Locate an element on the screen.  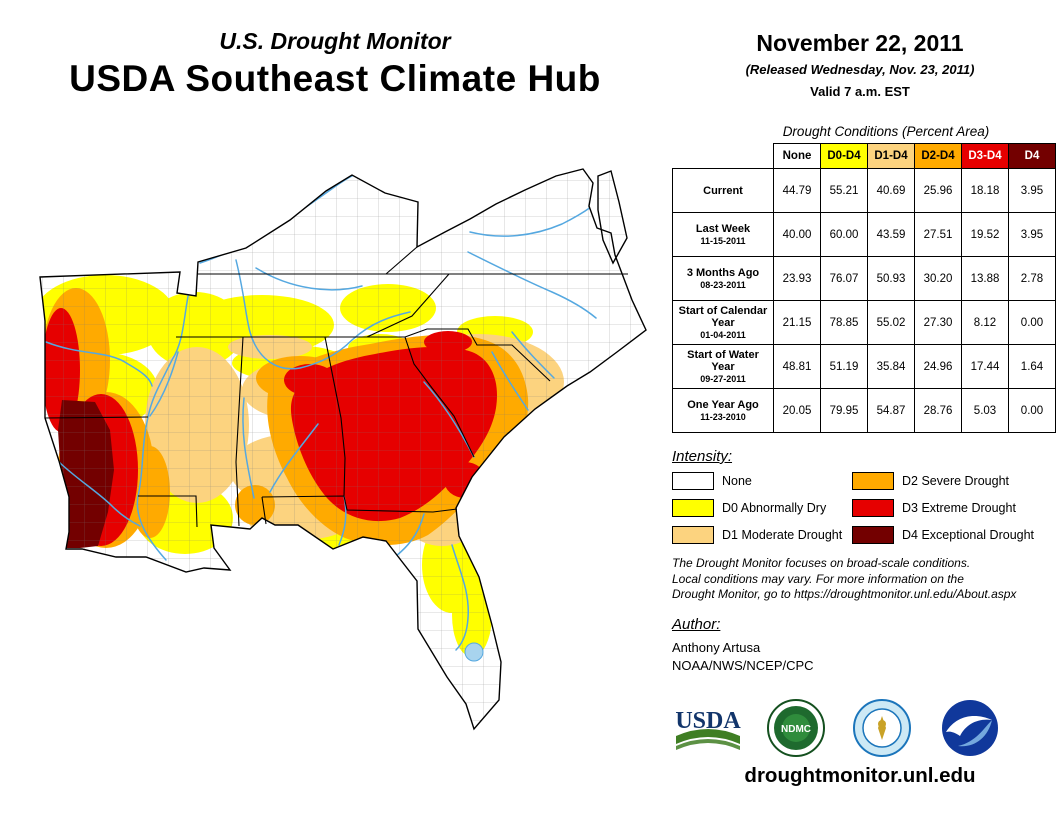
table-cell: 55.21 is located at coordinates (844, 190).